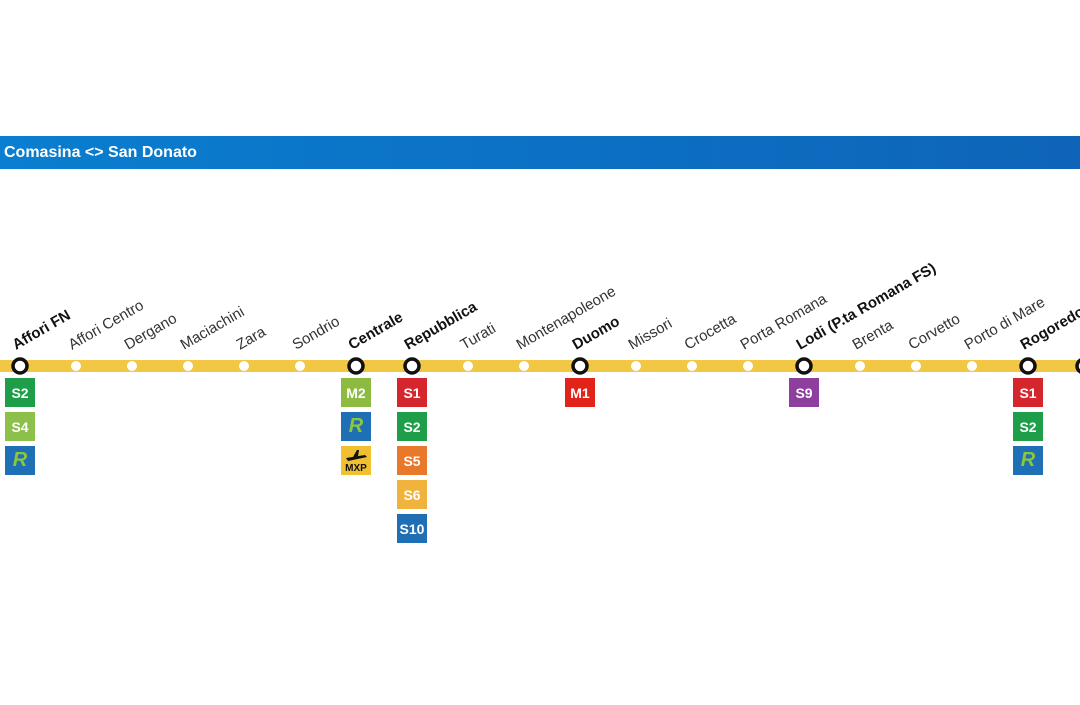 The height and width of the screenshot is (705, 1080). I want to click on station-name: Missori, so click(651, 334).